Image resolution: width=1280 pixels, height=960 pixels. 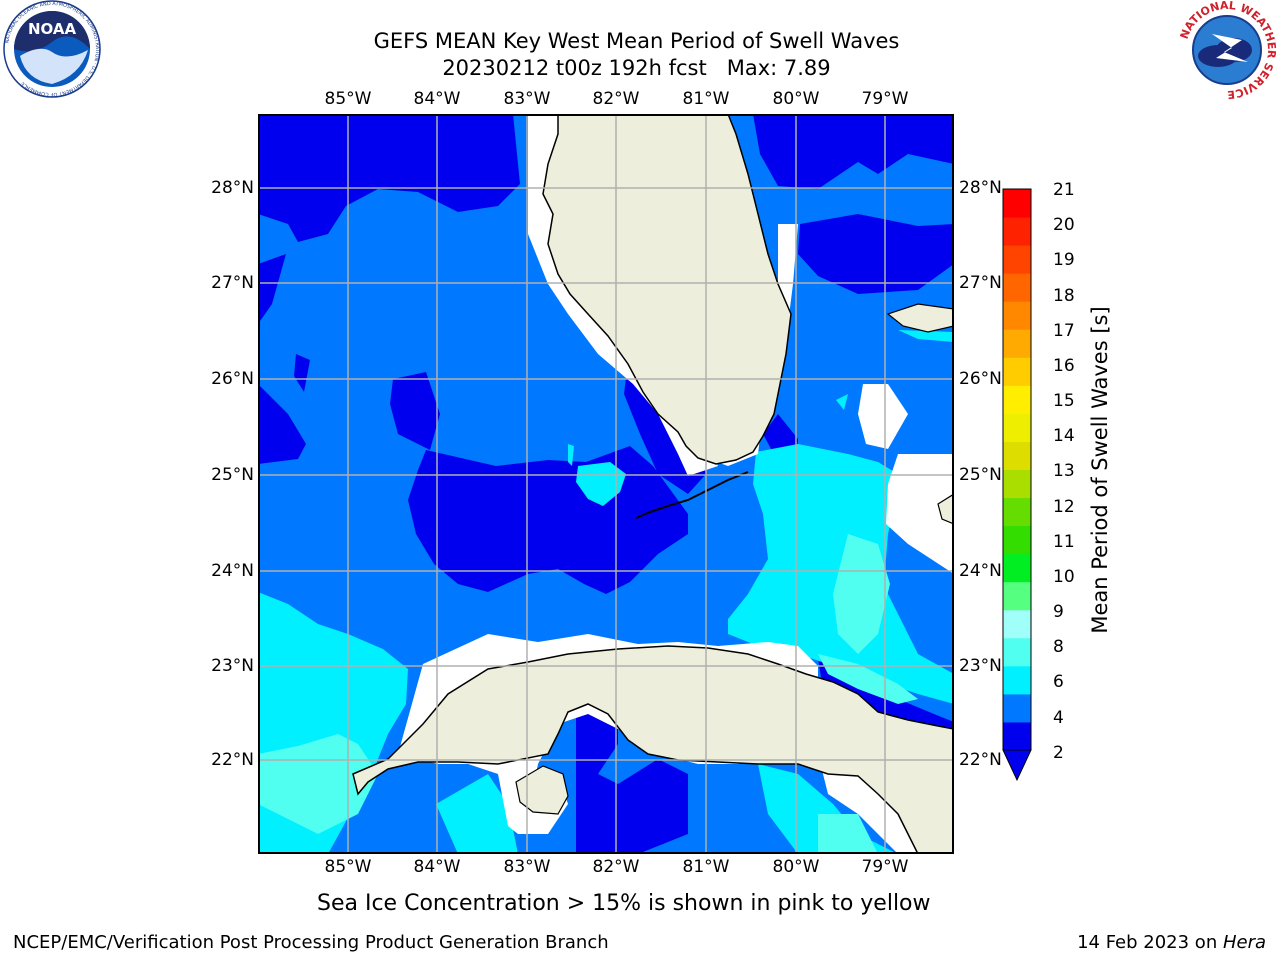 What do you see at coordinates (1064, 190) in the screenshot?
I see `colorbar-tick: 21` at bounding box center [1064, 190].